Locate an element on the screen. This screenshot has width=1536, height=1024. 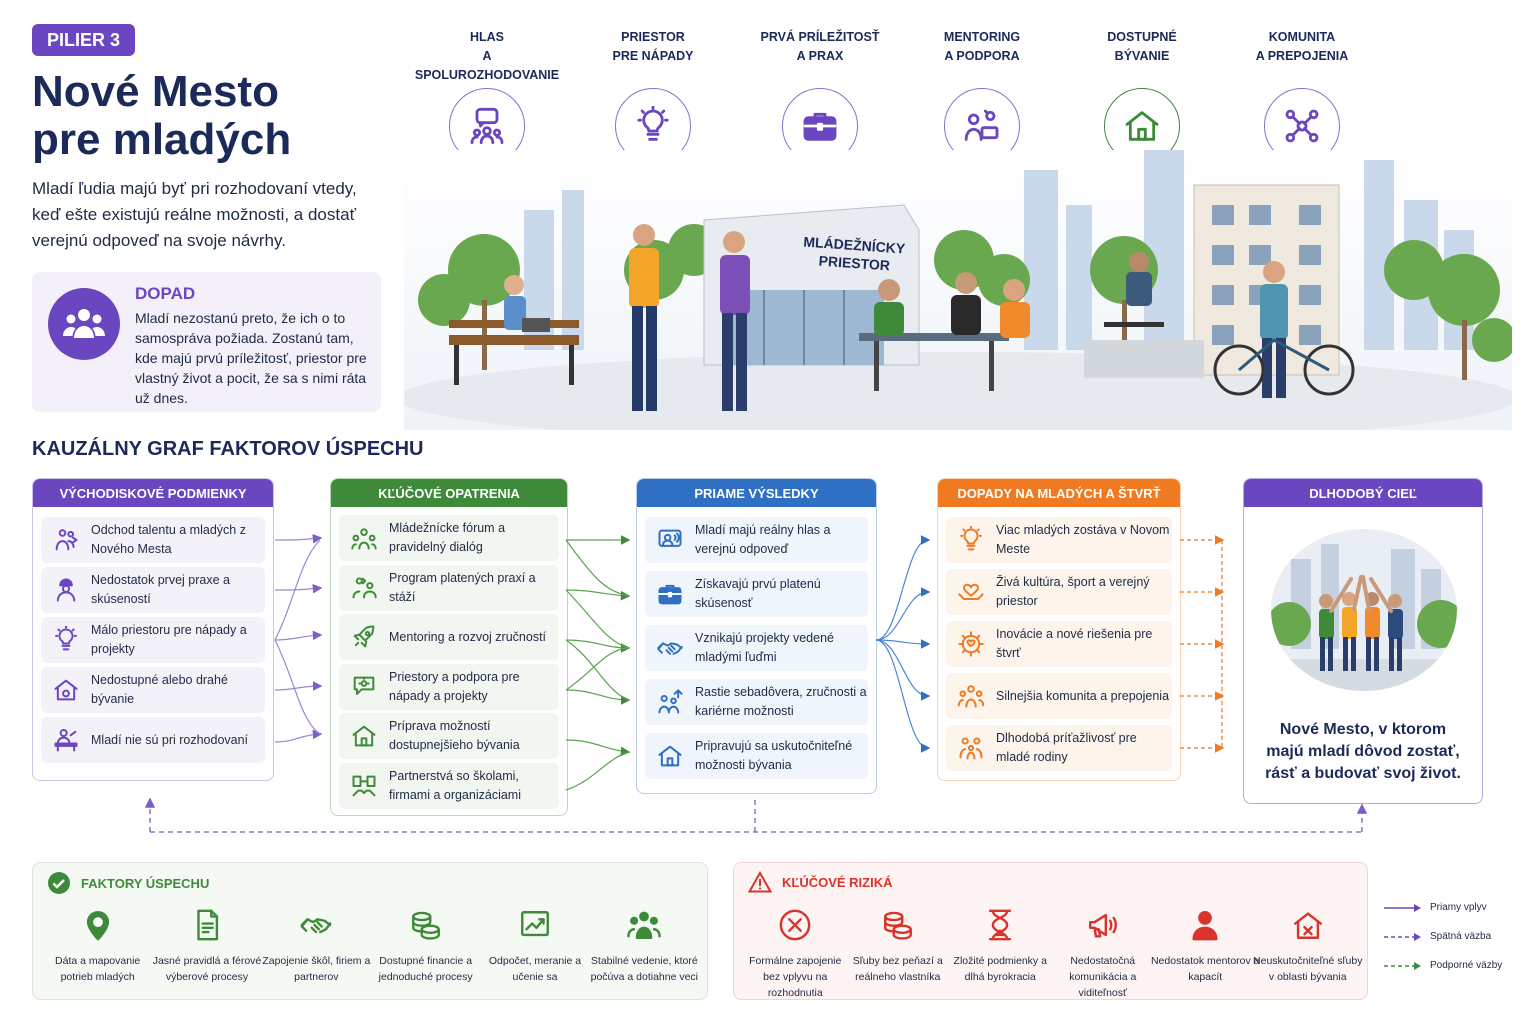
factor-label: Odpočet, meranie a učenie sa is located at coordinates (535, 969).